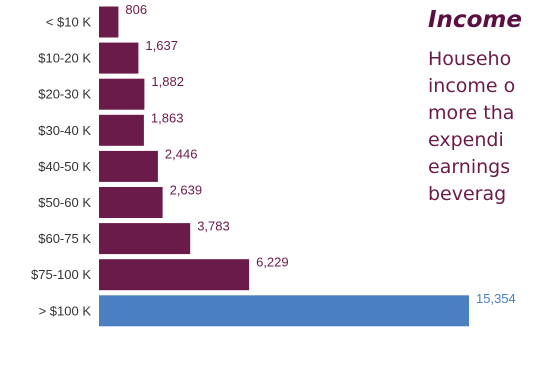 The width and height of the screenshot is (534, 373). Describe the element at coordinates (469, 167) in the screenshot. I see `panel-line: earnings` at that location.